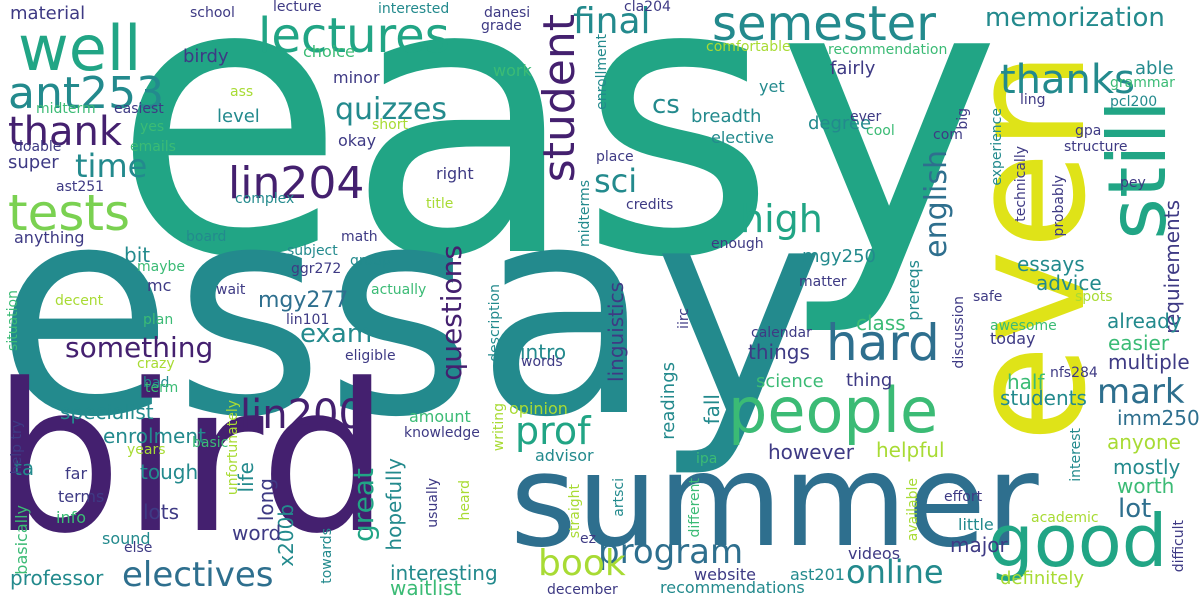  What do you see at coordinates (501, 26) in the screenshot?
I see `word-grade: grade` at bounding box center [501, 26].